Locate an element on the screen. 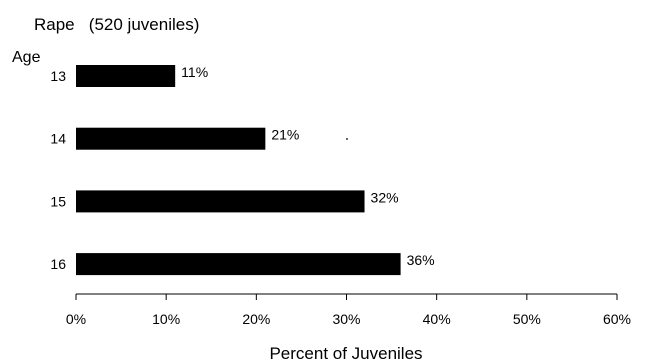  bar-value-label: 36% is located at coordinates (421, 260).